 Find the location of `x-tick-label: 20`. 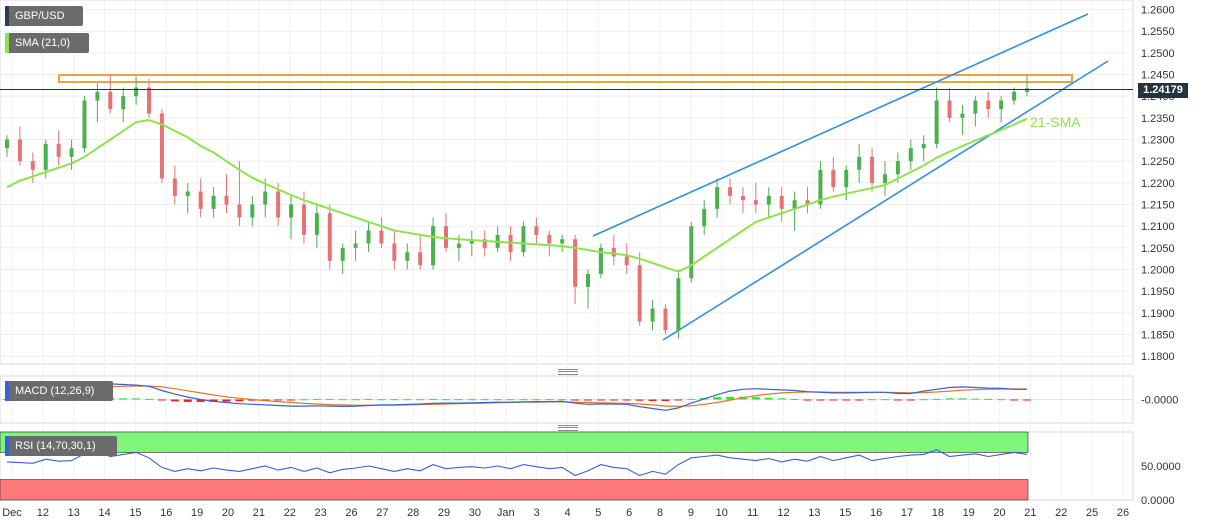

x-tick-label: 20 is located at coordinates (999, 513).